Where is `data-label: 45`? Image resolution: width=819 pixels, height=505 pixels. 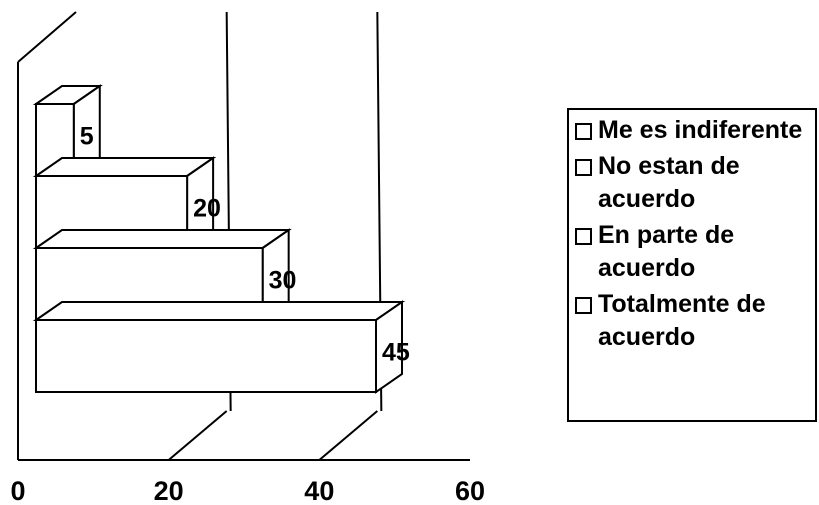 data-label: 45 is located at coordinates (396, 353).